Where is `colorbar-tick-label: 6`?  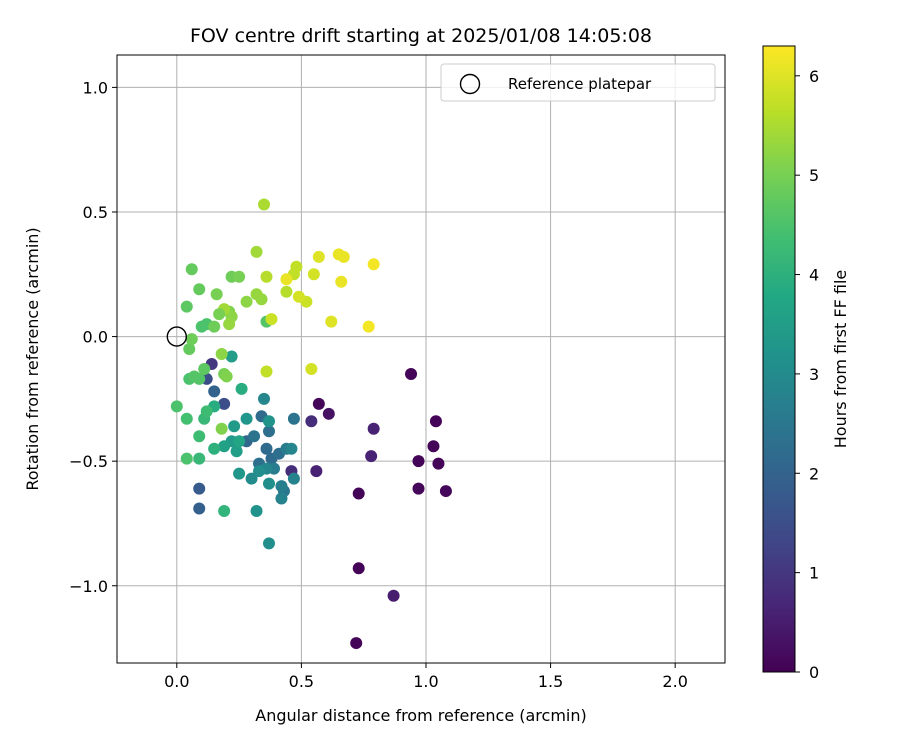 colorbar-tick-label: 6 is located at coordinates (814, 76).